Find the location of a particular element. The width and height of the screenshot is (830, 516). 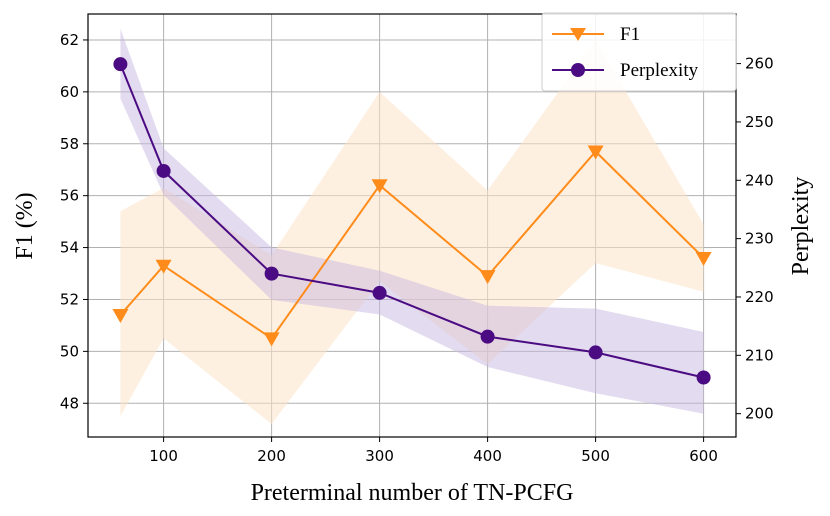

legend: F1 Perplexity is located at coordinates (639, 52).